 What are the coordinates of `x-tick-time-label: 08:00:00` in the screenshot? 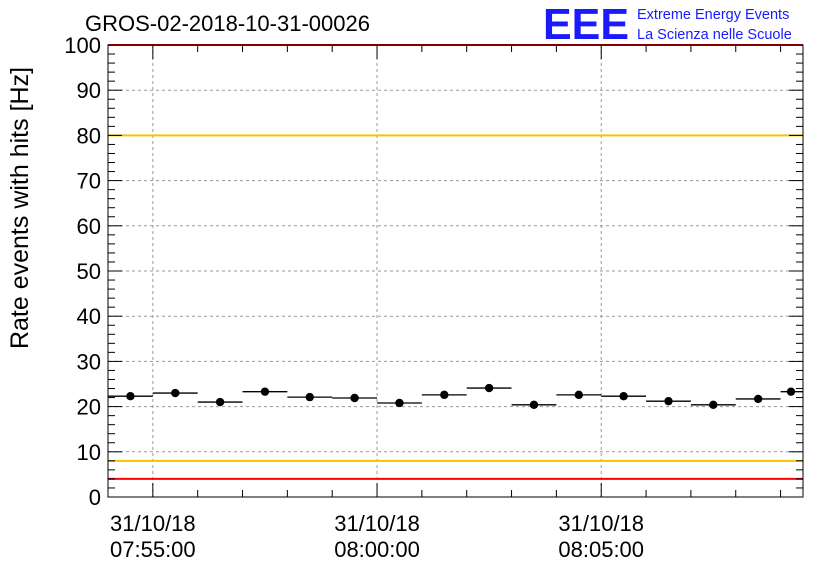 It's located at (377, 549).